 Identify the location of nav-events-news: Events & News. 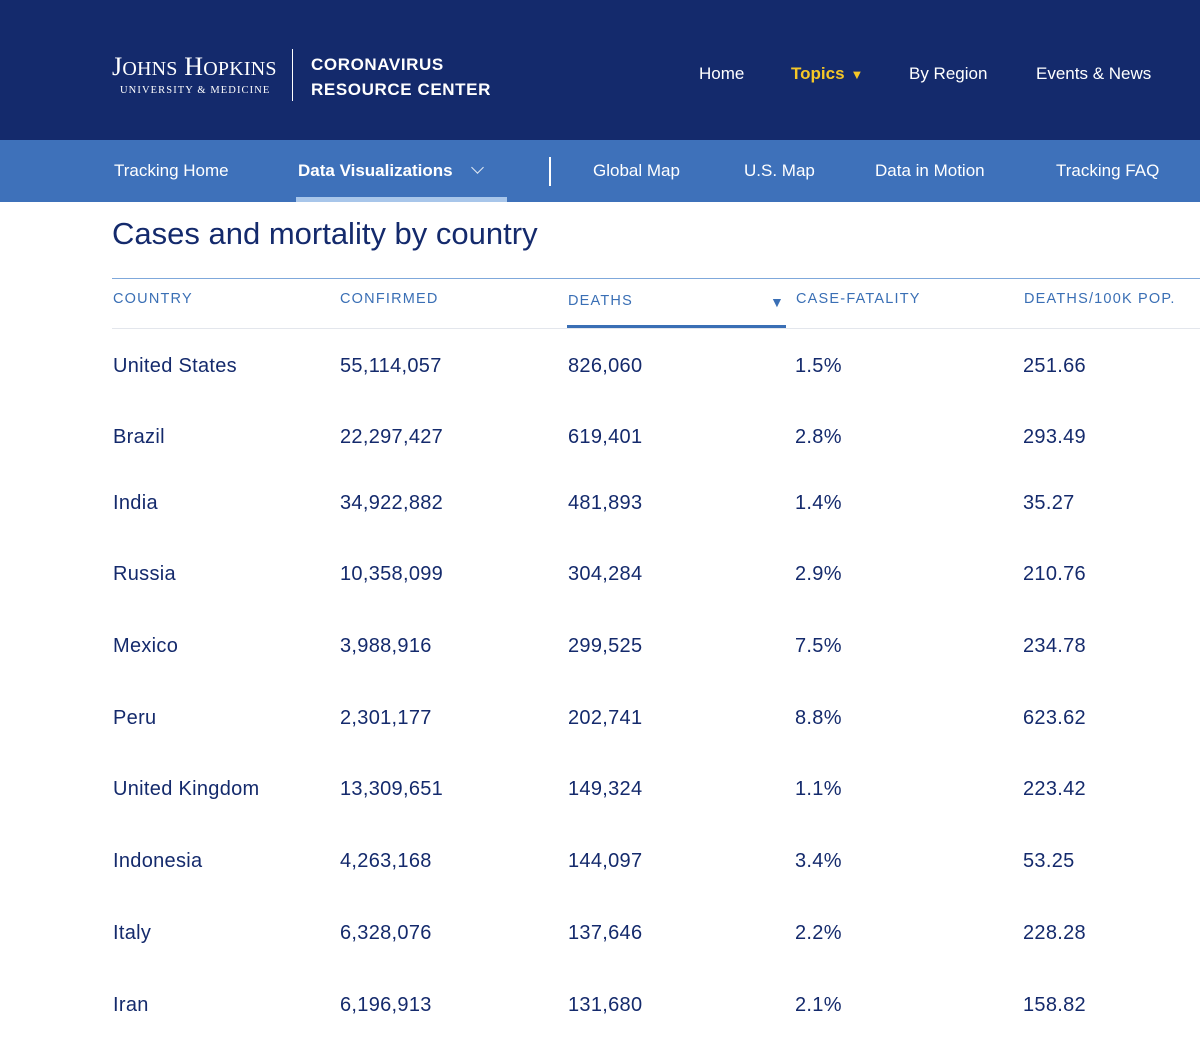
(1094, 73).